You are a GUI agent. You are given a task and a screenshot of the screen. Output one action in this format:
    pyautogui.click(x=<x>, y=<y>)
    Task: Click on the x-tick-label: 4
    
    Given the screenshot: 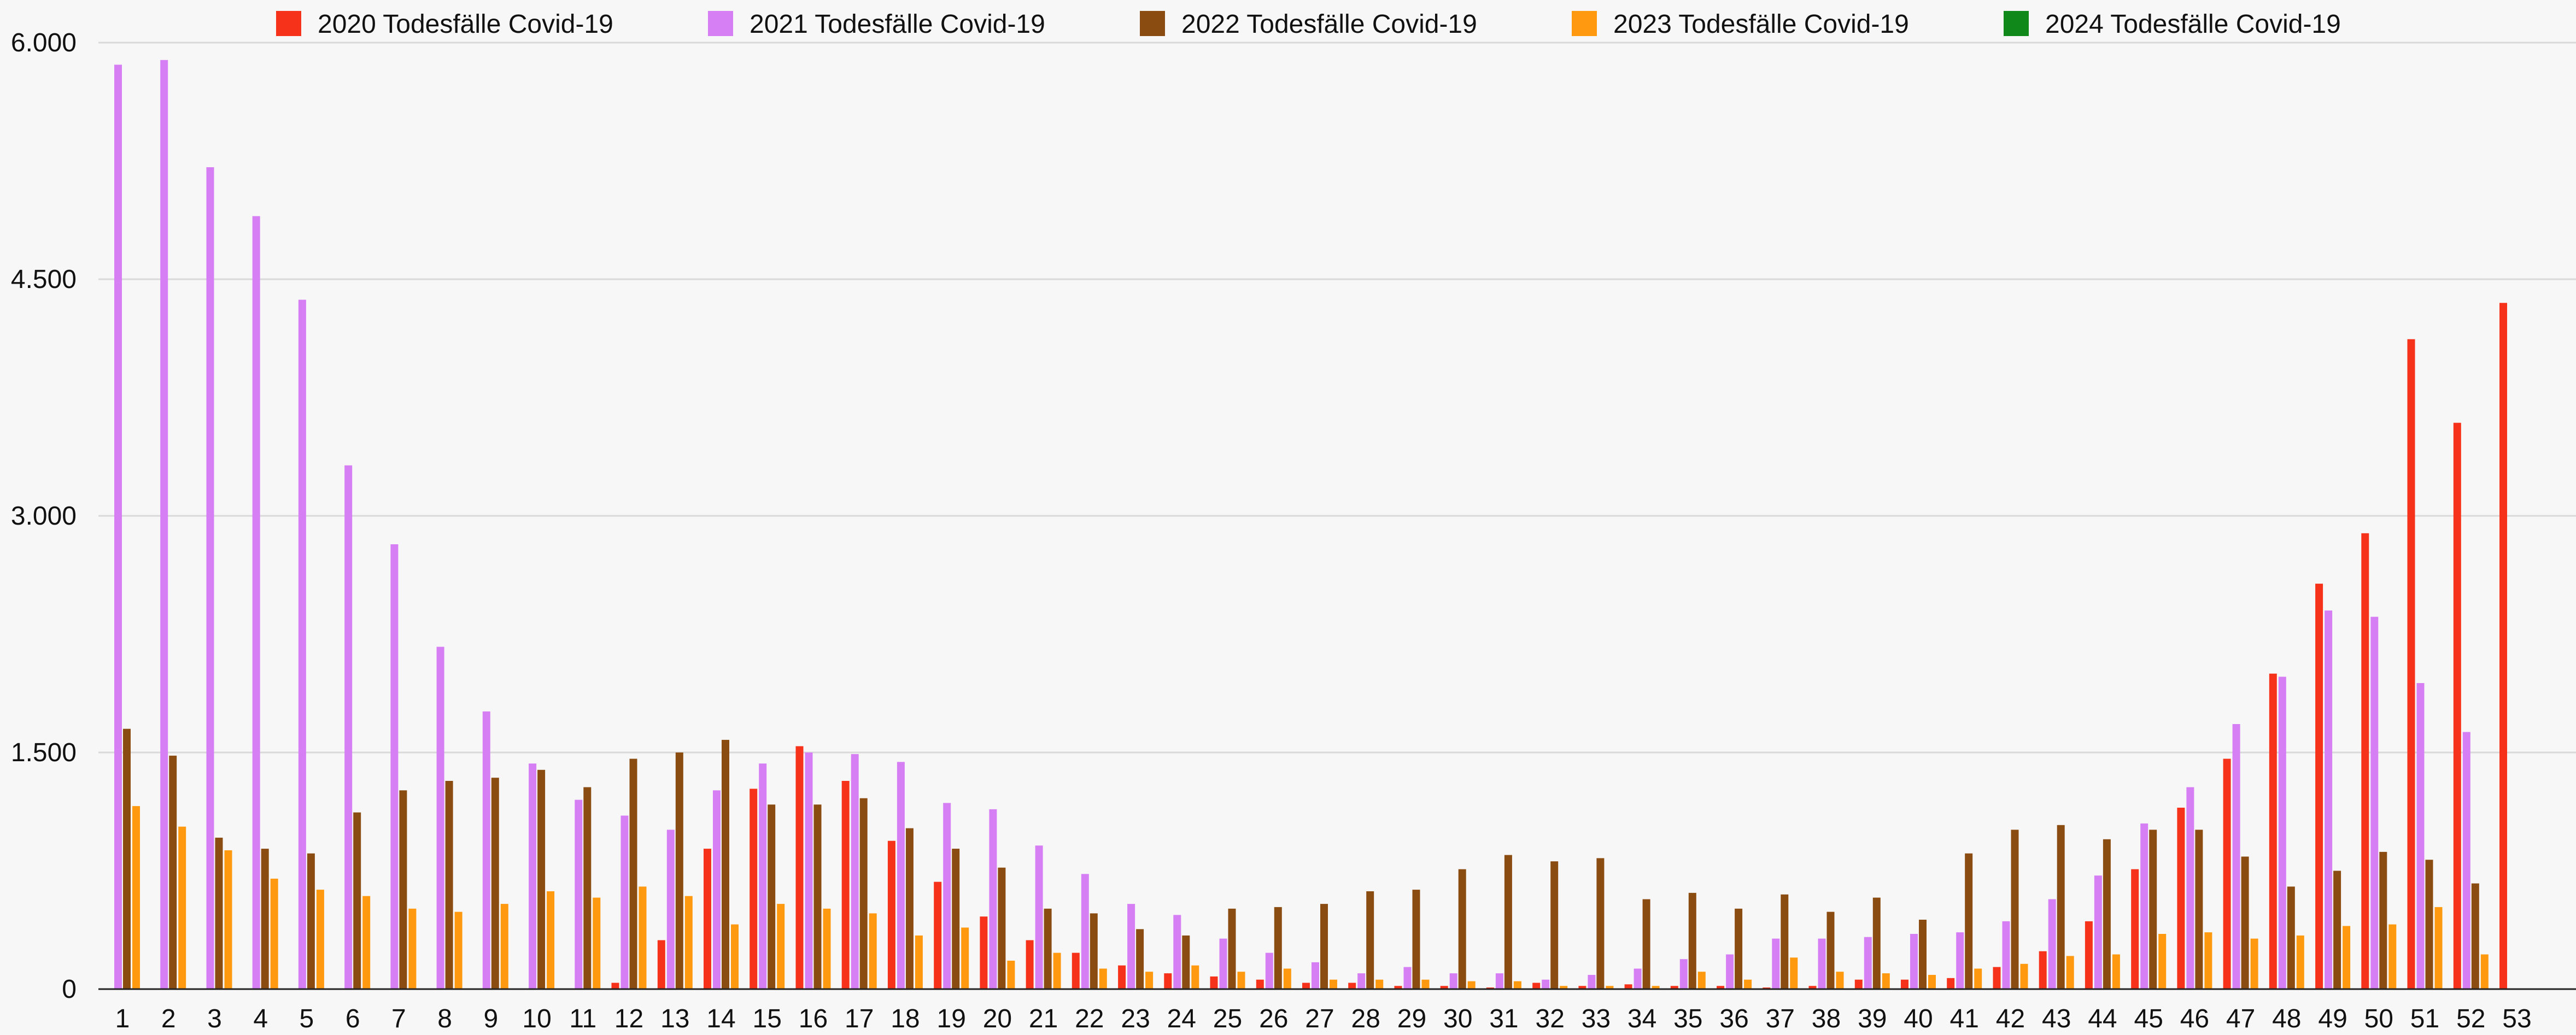 What is the action you would take?
    pyautogui.click(x=261, y=1018)
    